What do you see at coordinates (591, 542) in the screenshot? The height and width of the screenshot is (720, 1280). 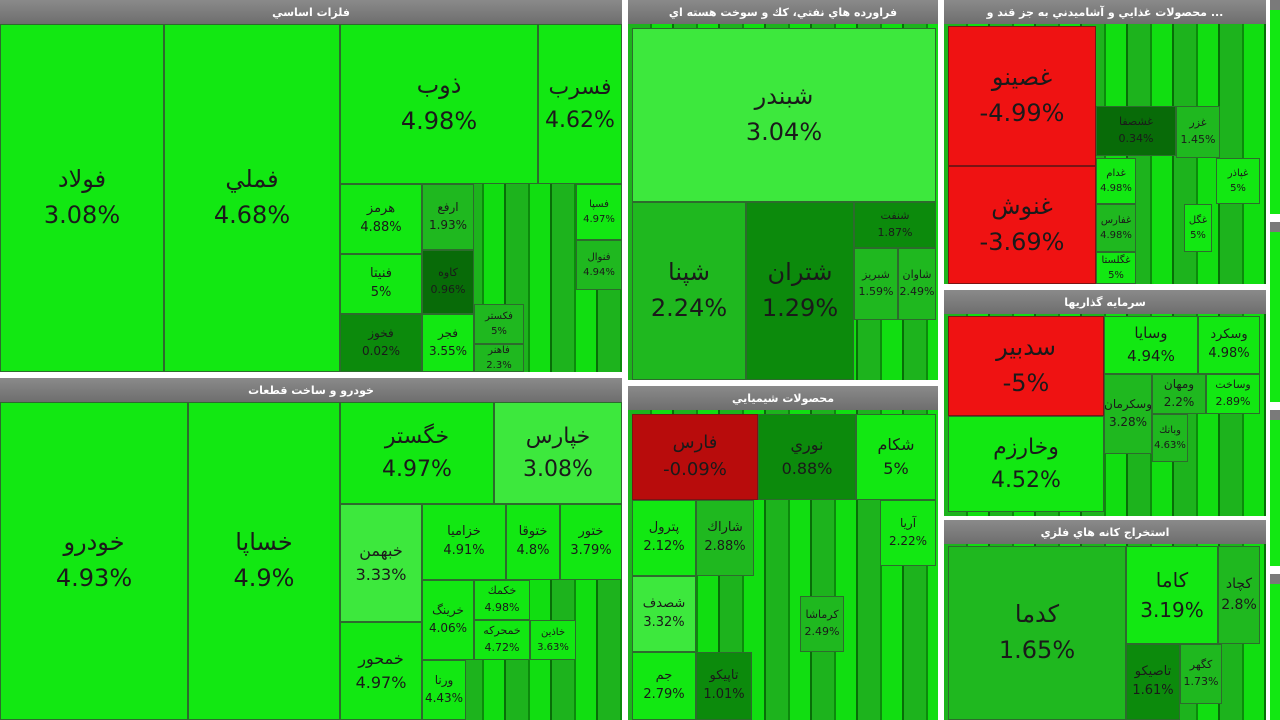 I see `treemap-cell: ختور 3.79%` at bounding box center [591, 542].